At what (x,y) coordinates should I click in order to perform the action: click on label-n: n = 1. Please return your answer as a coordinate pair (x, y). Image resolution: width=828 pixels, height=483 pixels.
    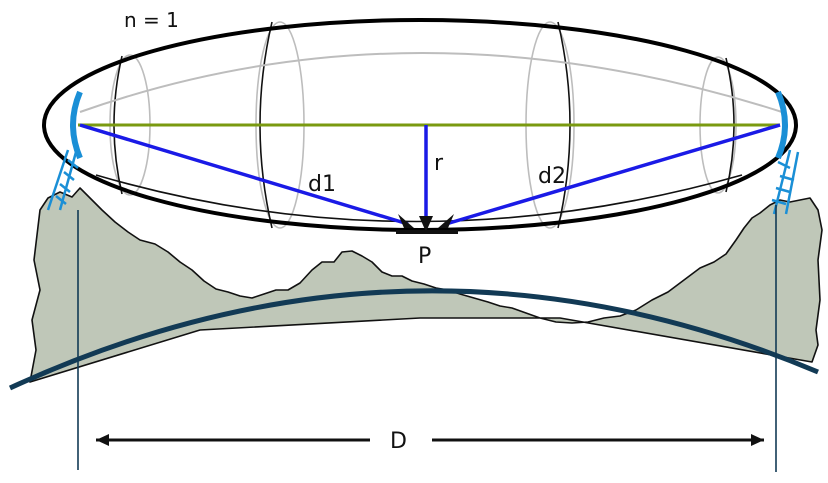
    Looking at the image, I should click on (151, 20).